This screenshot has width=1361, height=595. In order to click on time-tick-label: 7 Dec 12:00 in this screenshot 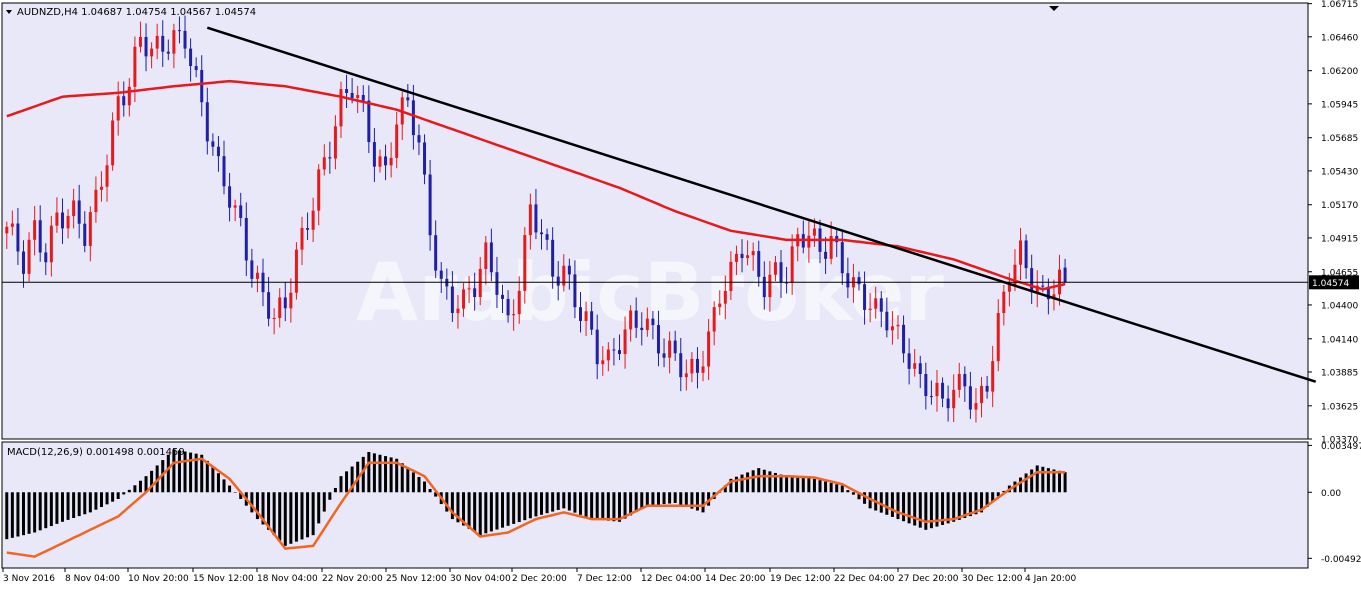, I will do `click(604, 579)`.